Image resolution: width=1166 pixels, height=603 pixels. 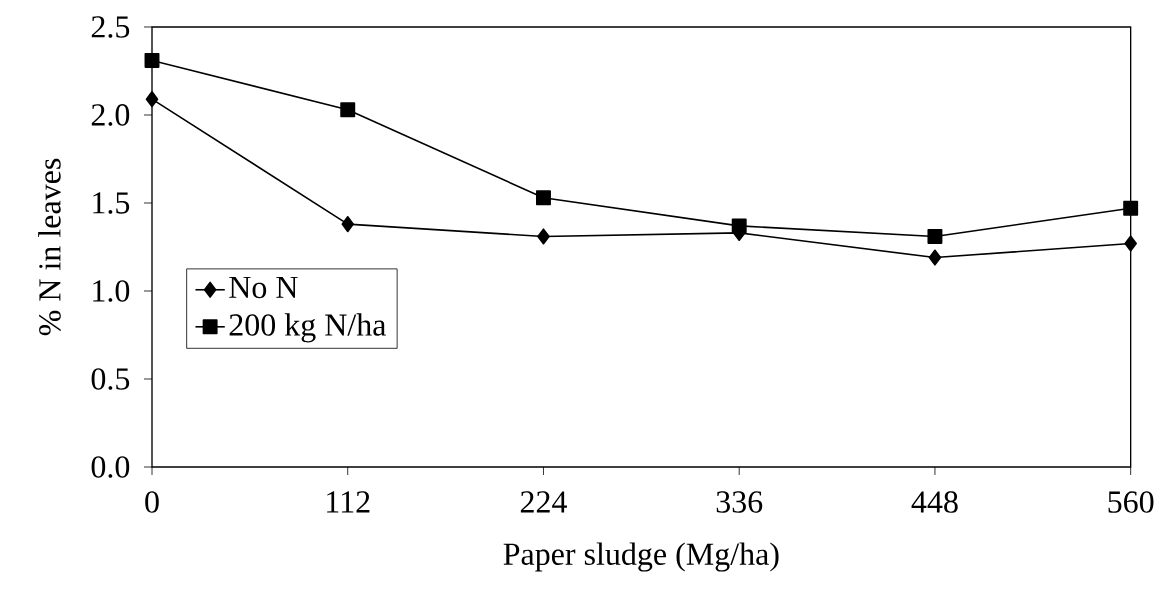 What do you see at coordinates (111, 203) in the screenshot?
I see `y-tick-label: 1.5` at bounding box center [111, 203].